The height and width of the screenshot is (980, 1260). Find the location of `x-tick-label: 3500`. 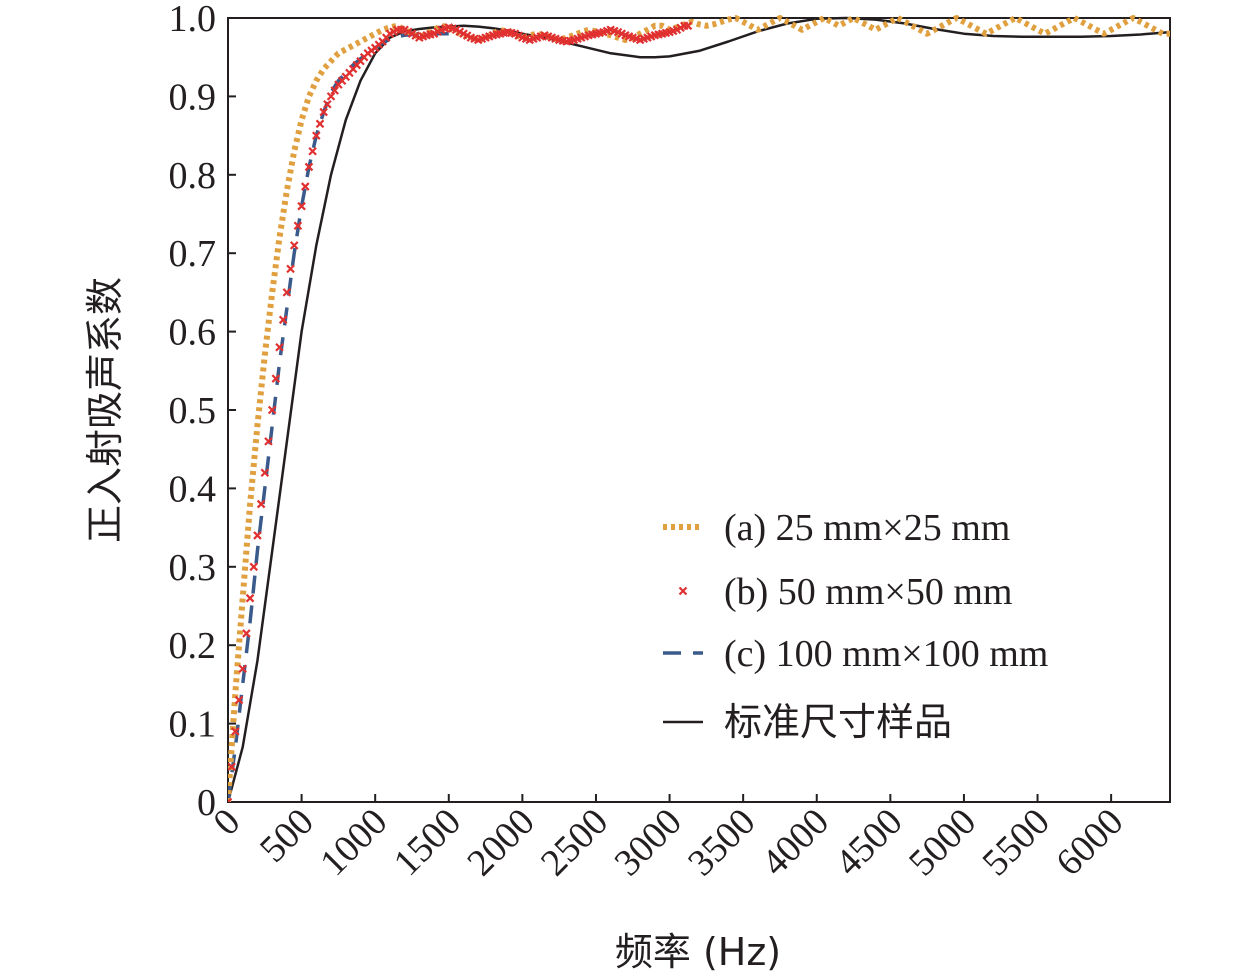

x-tick-label: 3500 is located at coordinates (721, 842).